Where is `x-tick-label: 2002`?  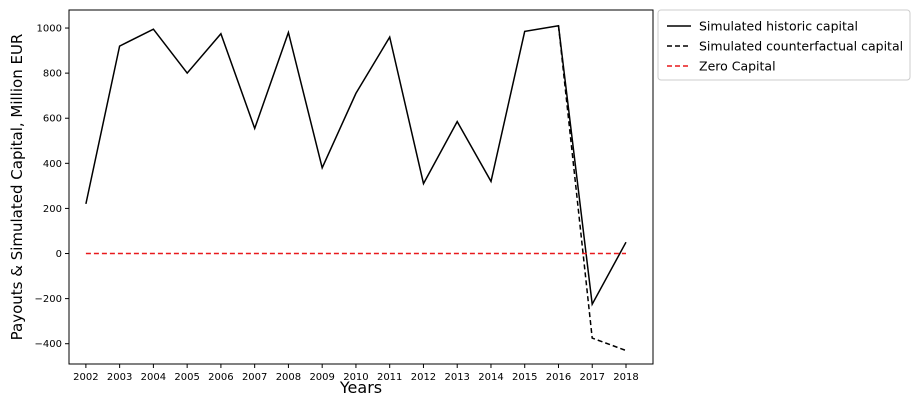
x-tick-label: 2002 is located at coordinates (85, 377).